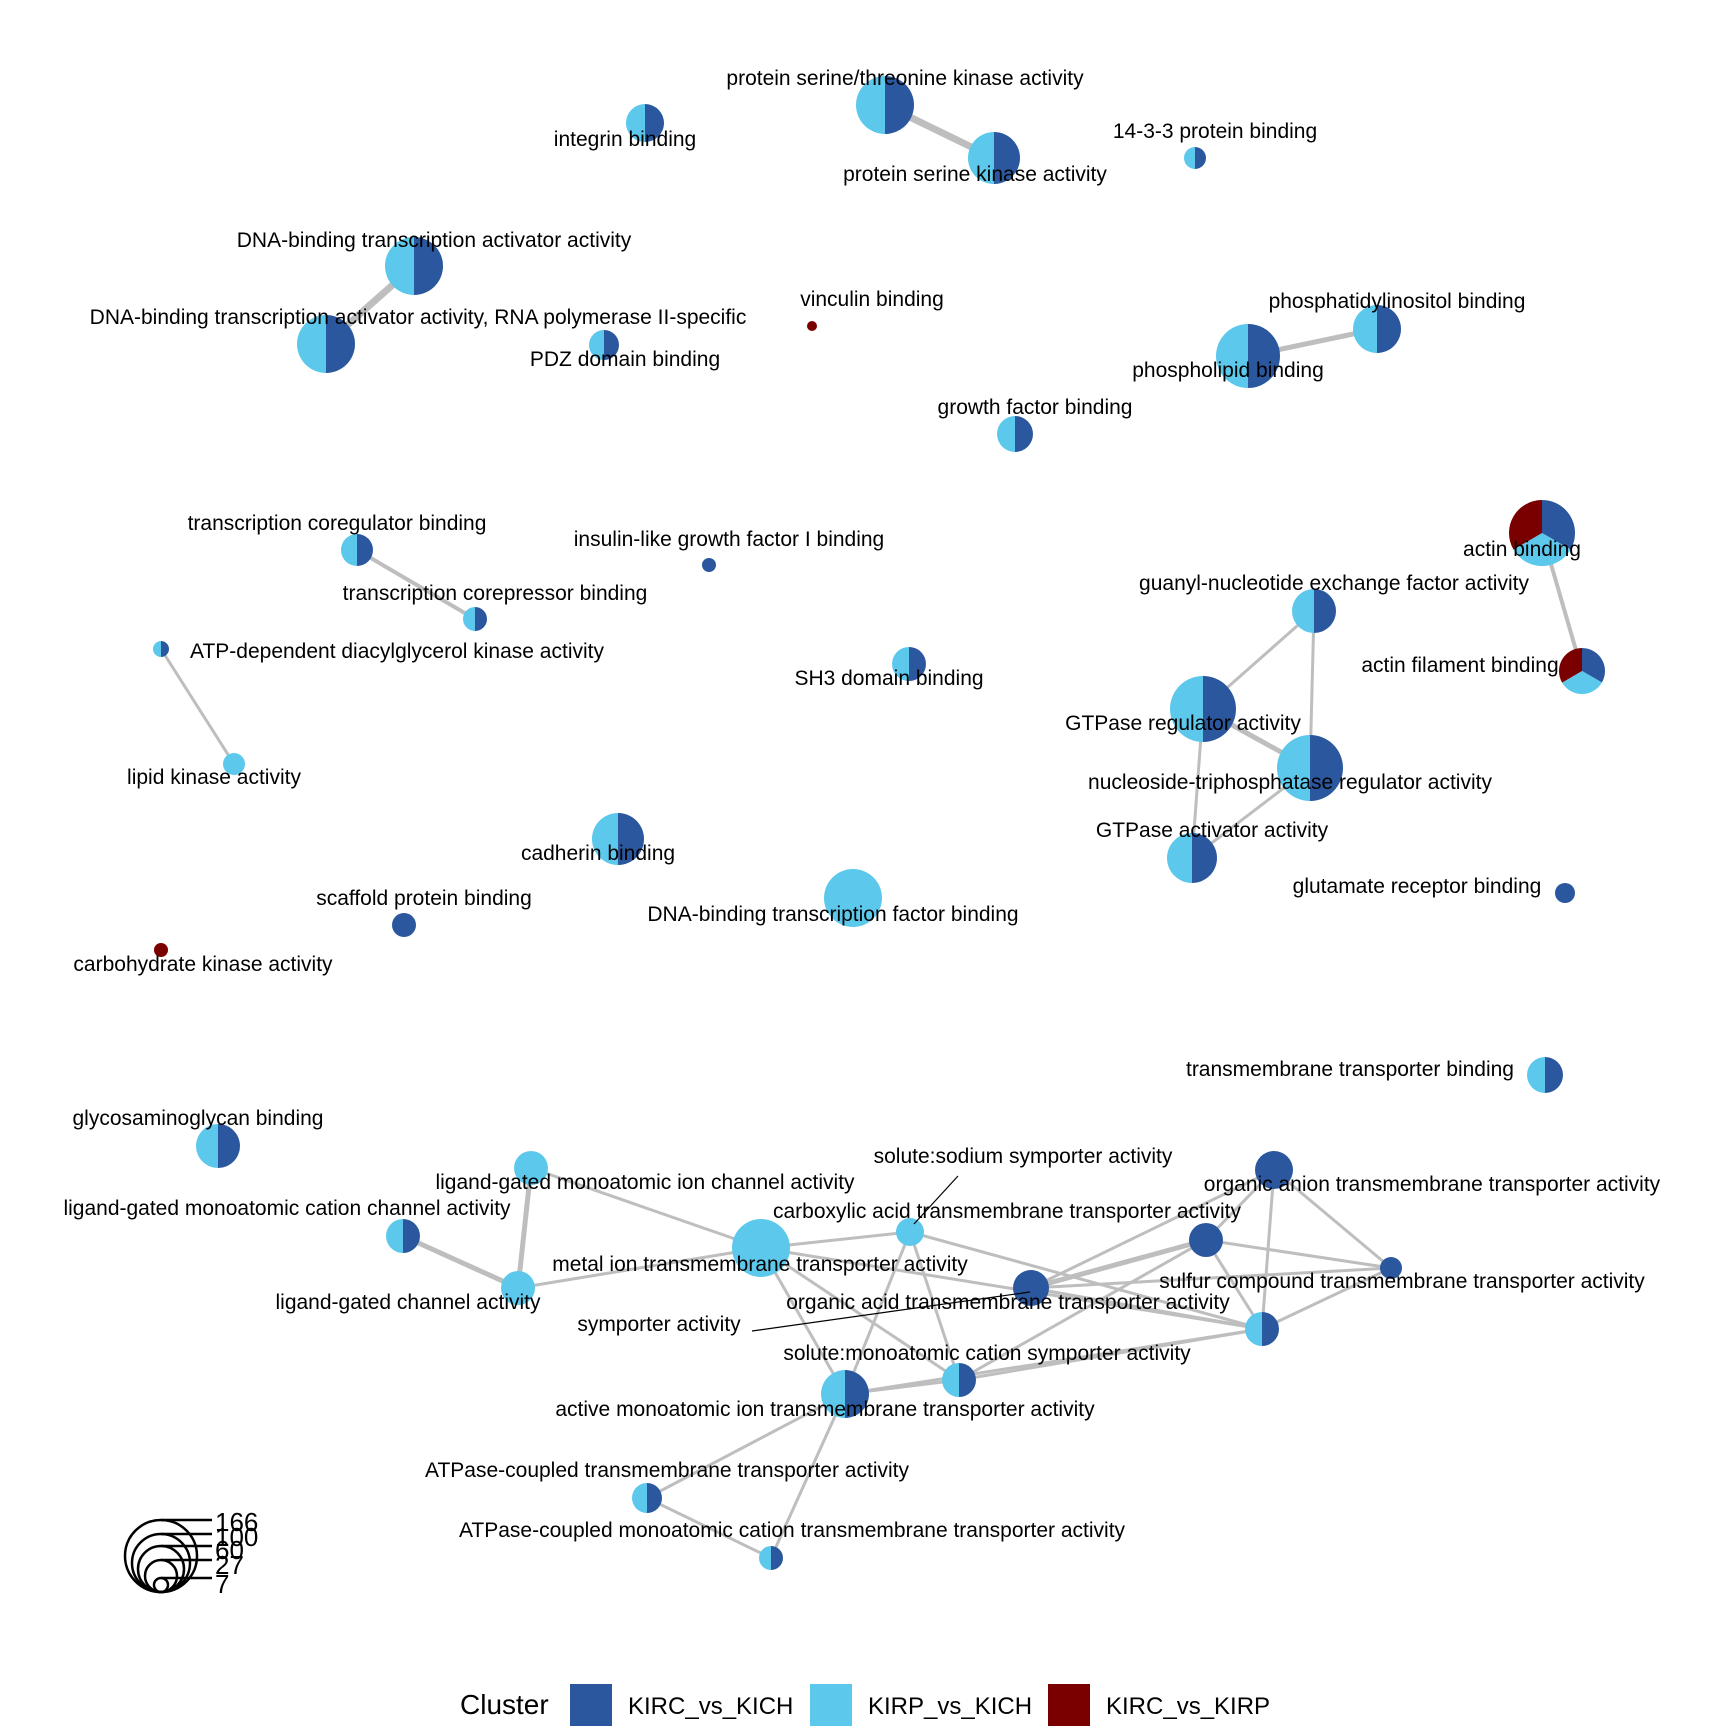  I want to click on edge-n40-n35, so click(1234, 1284).